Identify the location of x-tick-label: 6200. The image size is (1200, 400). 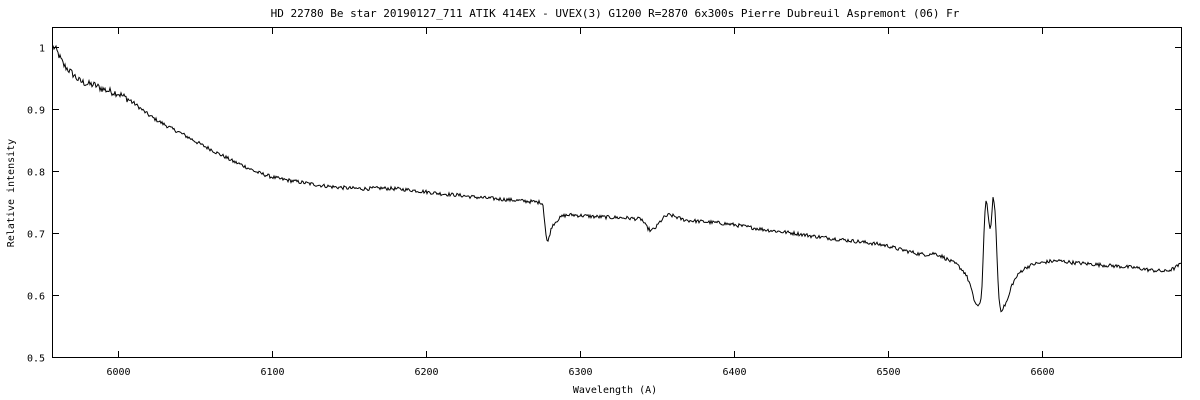
(426, 372).